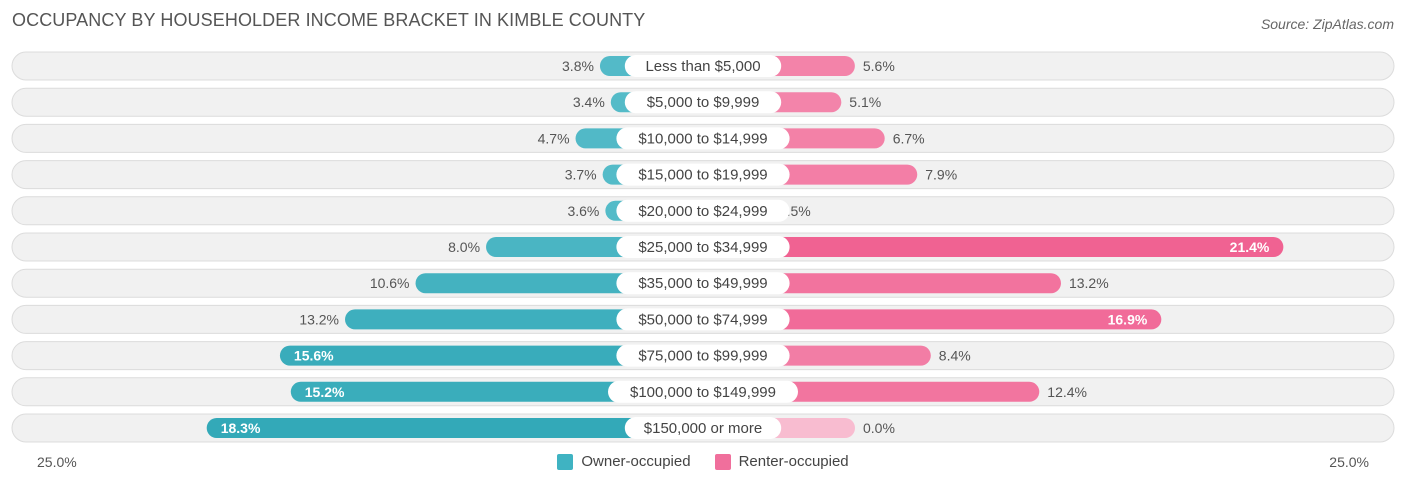  I want to click on category-label: $75,000 to $99,999, so click(702, 356).